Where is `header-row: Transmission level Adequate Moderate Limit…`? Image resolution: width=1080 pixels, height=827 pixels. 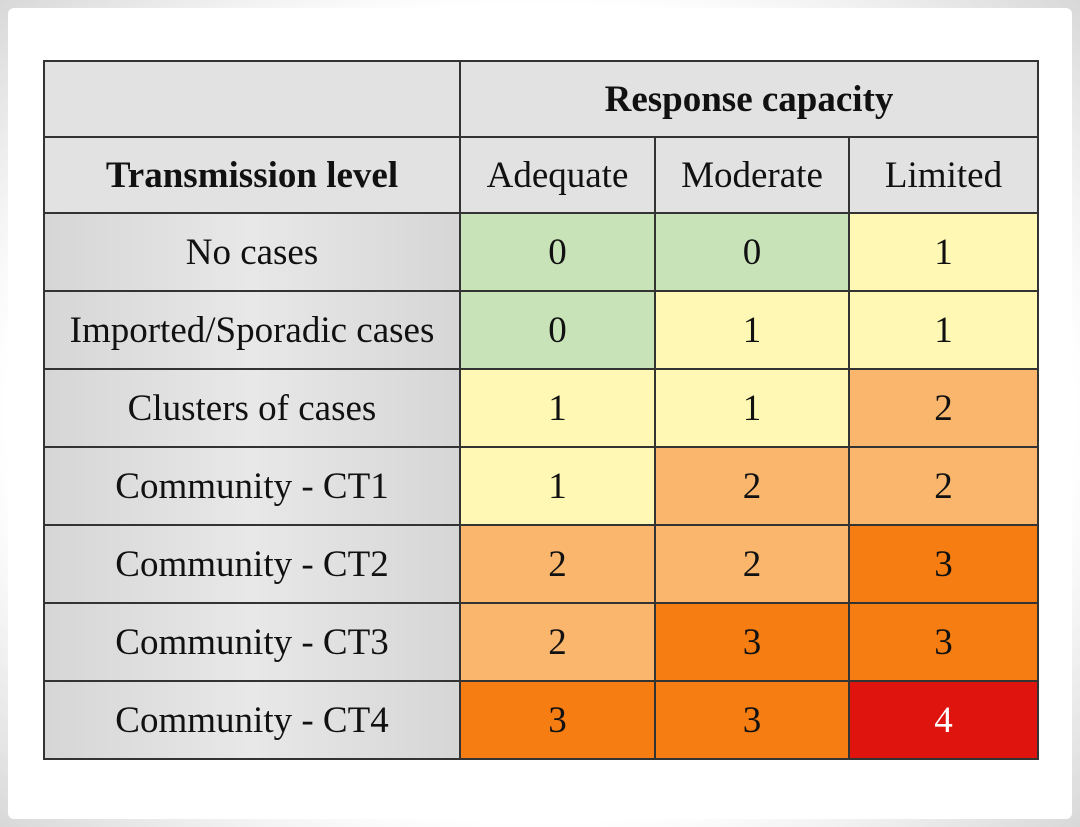
header-row: Transmission level Adequate Moderate Limit… is located at coordinates (541, 175).